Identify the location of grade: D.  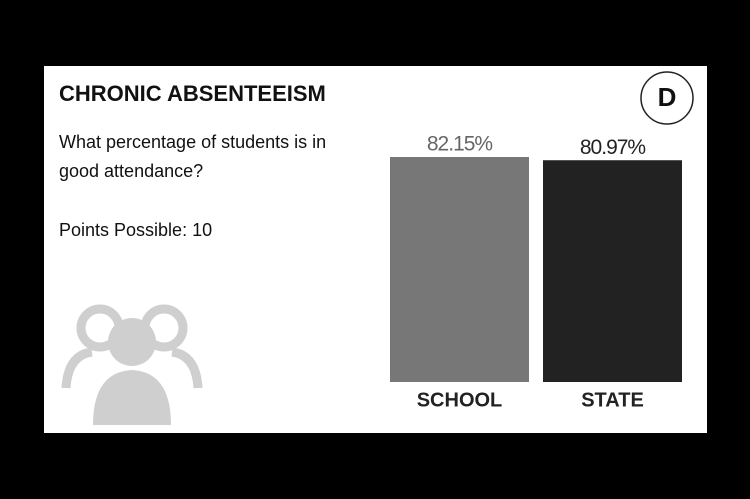
(667, 97).